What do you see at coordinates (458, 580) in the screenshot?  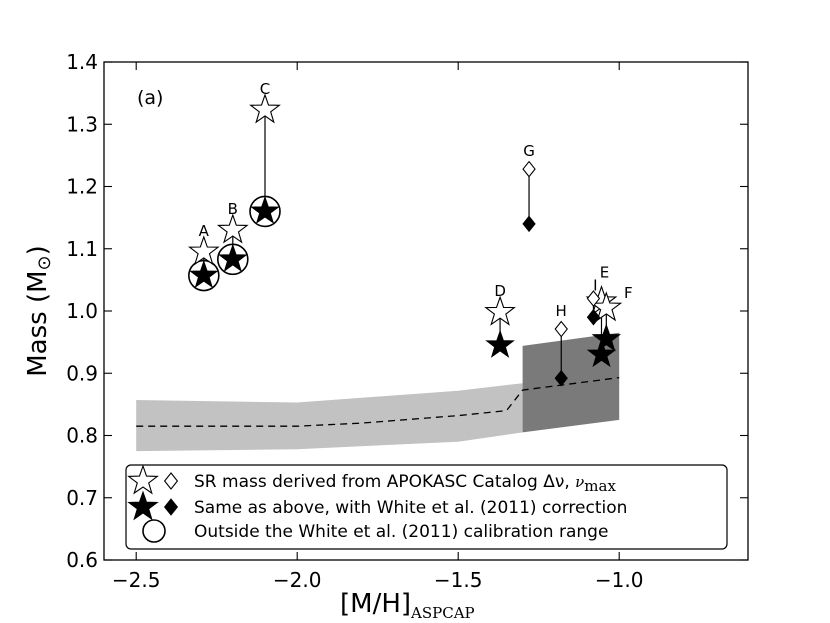 I see `x-tick-label: −1.5` at bounding box center [458, 580].